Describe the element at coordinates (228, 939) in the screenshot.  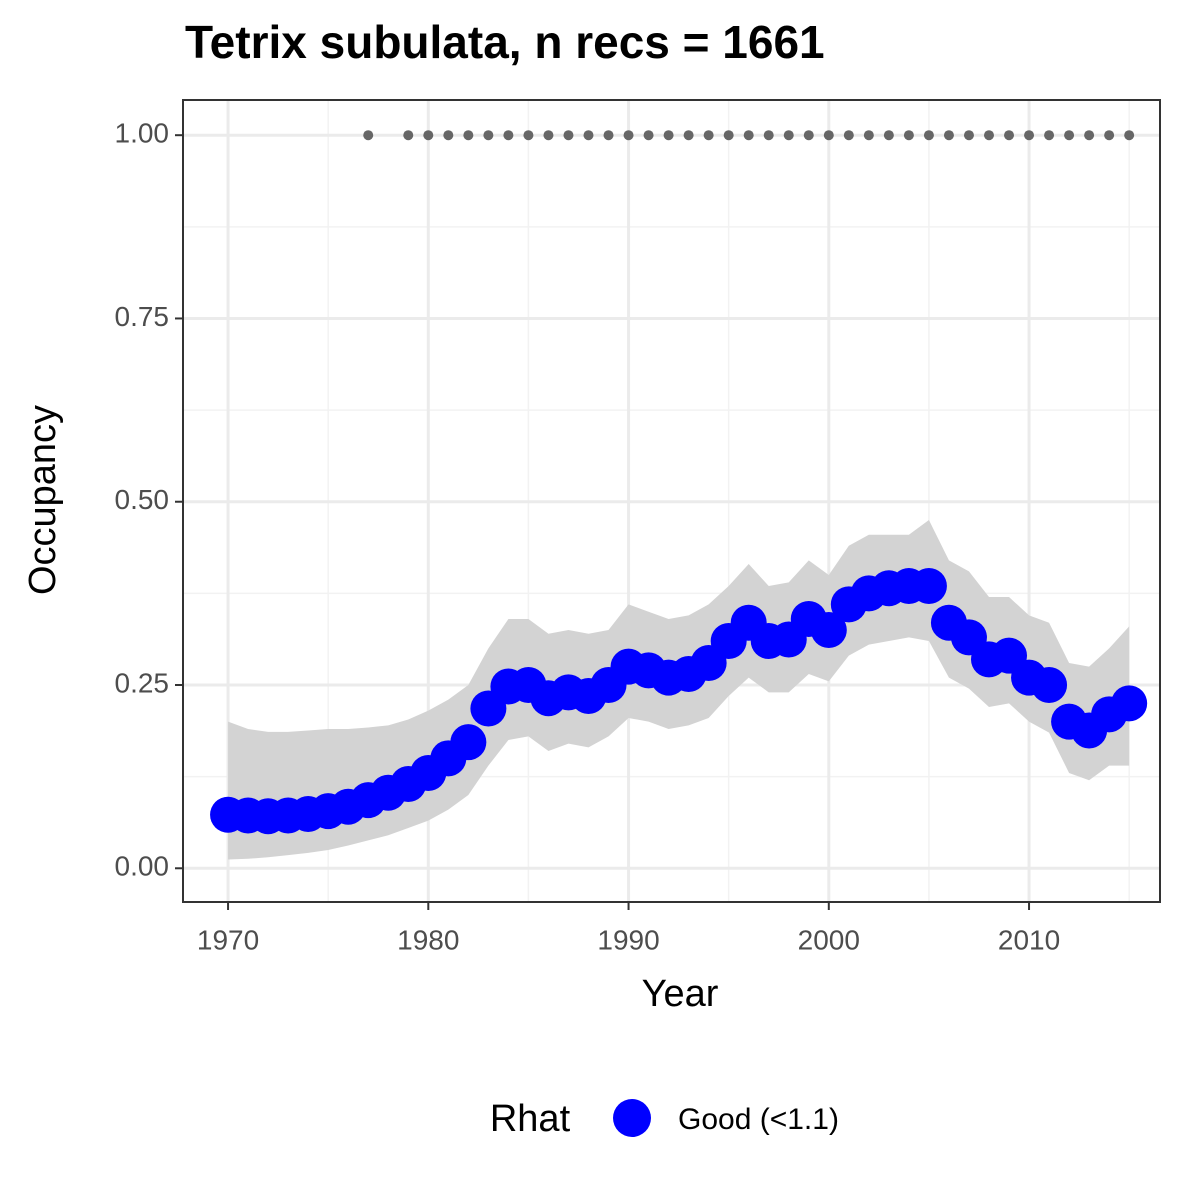
I see `x-tick-label: 1970` at that location.